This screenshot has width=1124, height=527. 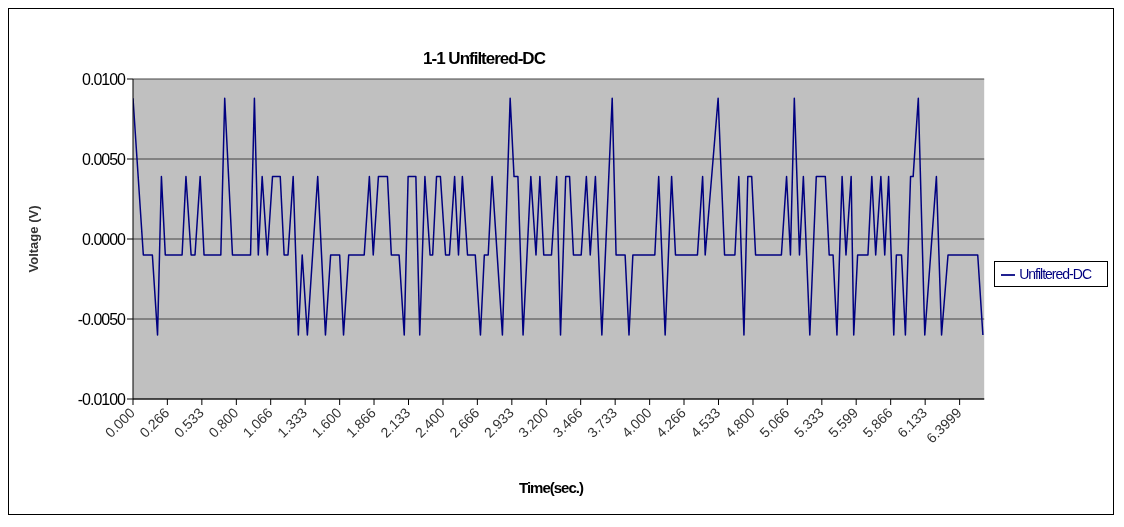 I want to click on y-tick-label: -0.0100, so click(x=102, y=399).